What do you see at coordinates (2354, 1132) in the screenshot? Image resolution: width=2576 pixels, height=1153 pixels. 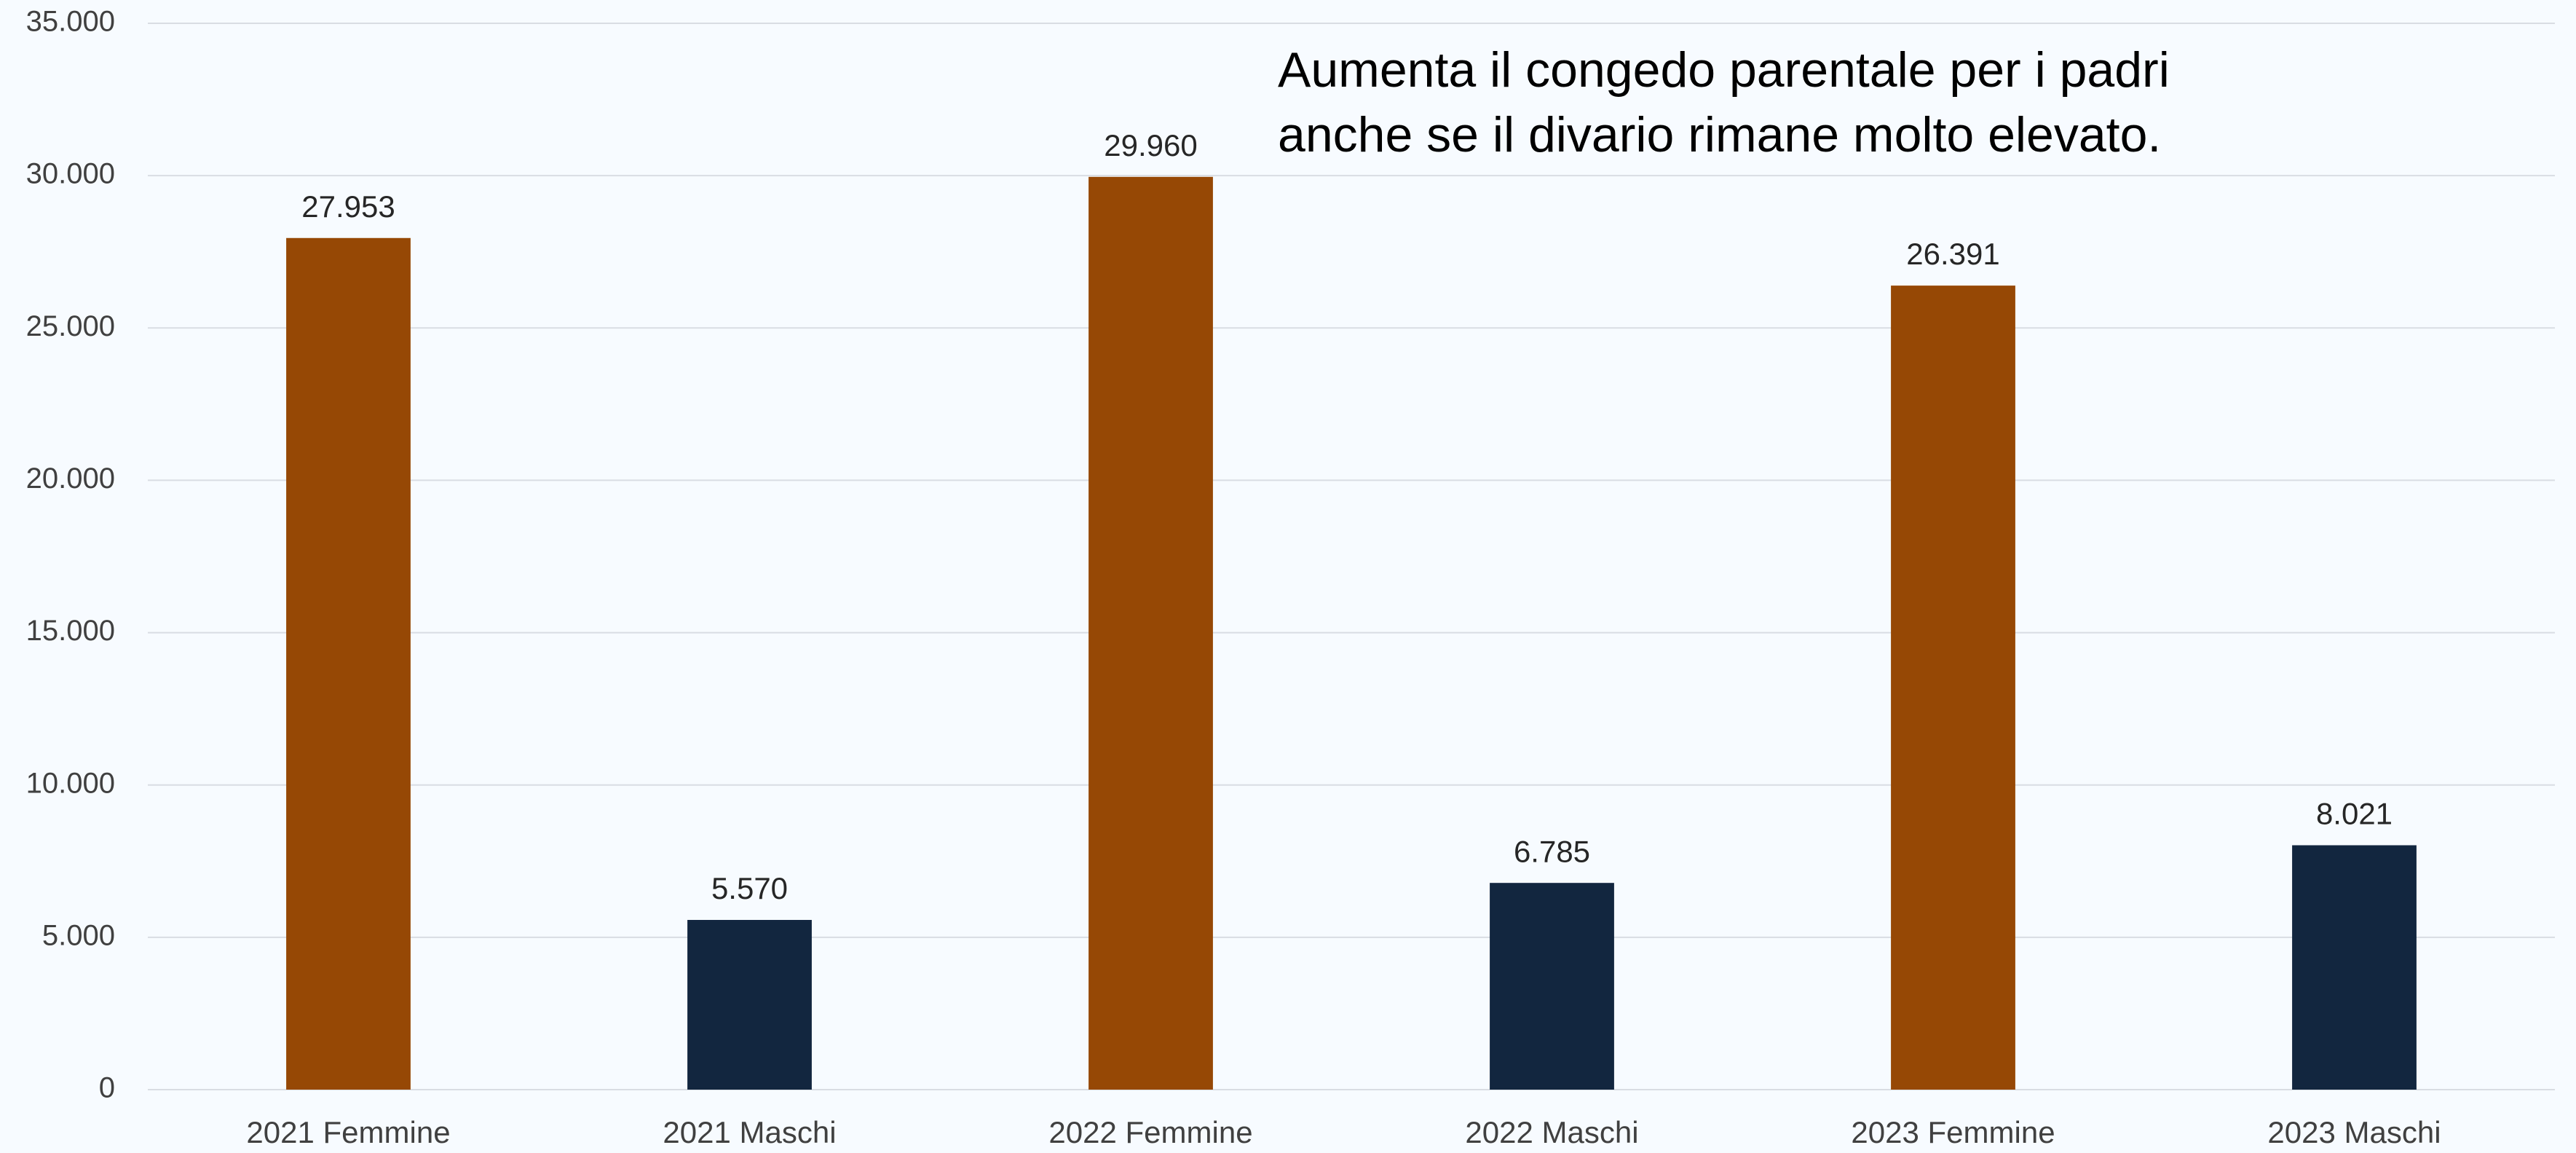 I see `x-tick-label: 2023 Maschi` at bounding box center [2354, 1132].